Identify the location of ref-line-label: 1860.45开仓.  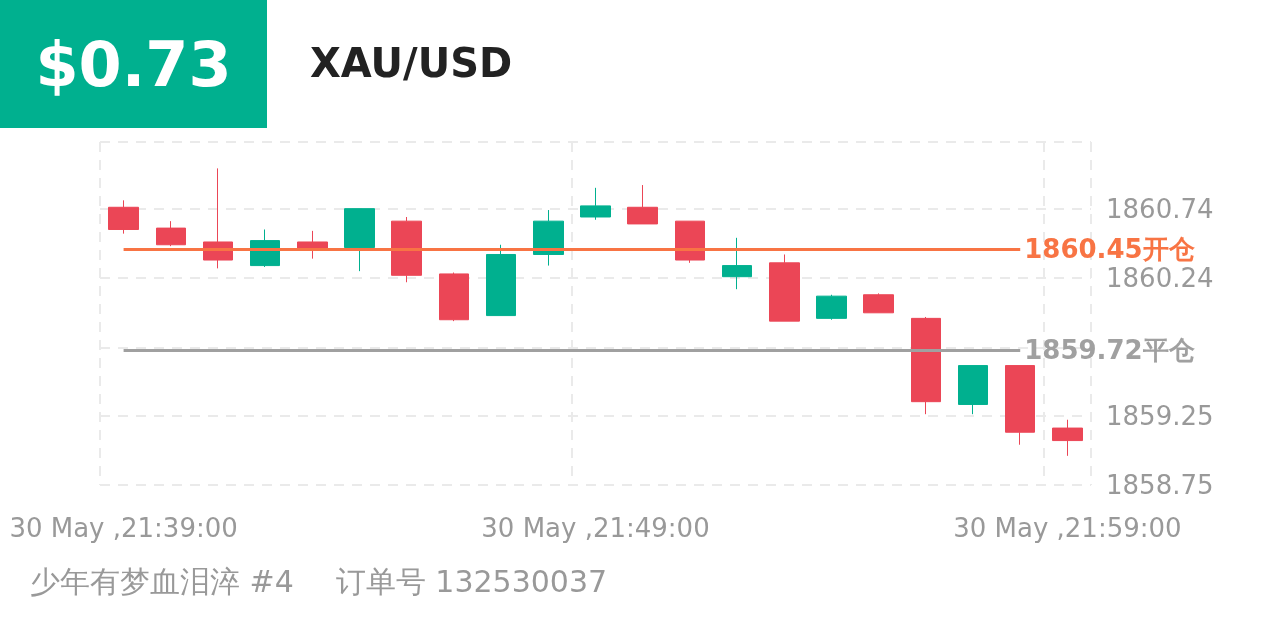
(1109, 248).